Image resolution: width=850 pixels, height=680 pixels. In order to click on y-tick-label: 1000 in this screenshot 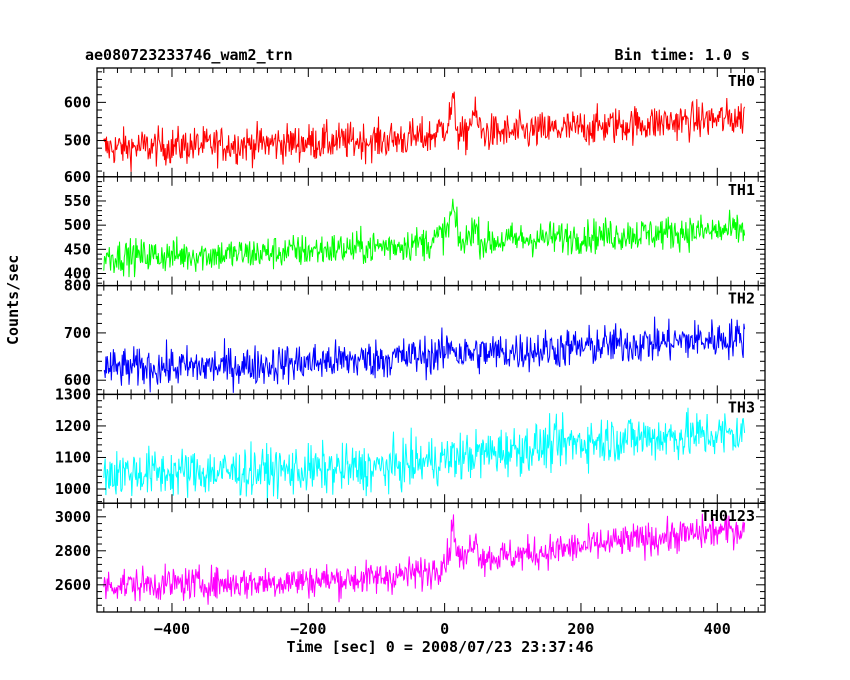, I will do `click(73, 489)`.